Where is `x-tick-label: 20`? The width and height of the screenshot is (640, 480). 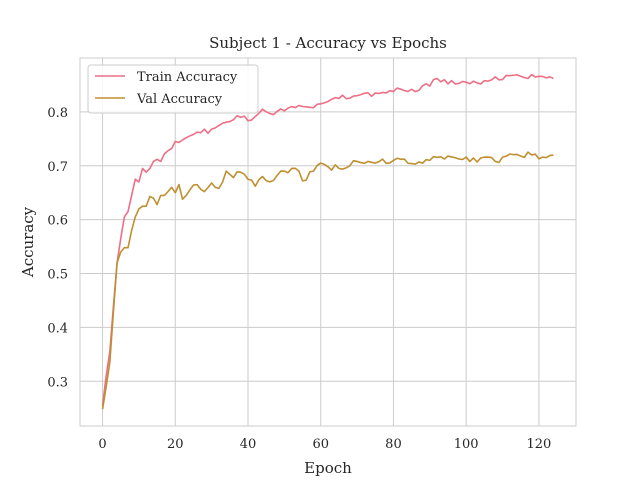 x-tick-label: 20 is located at coordinates (175, 444).